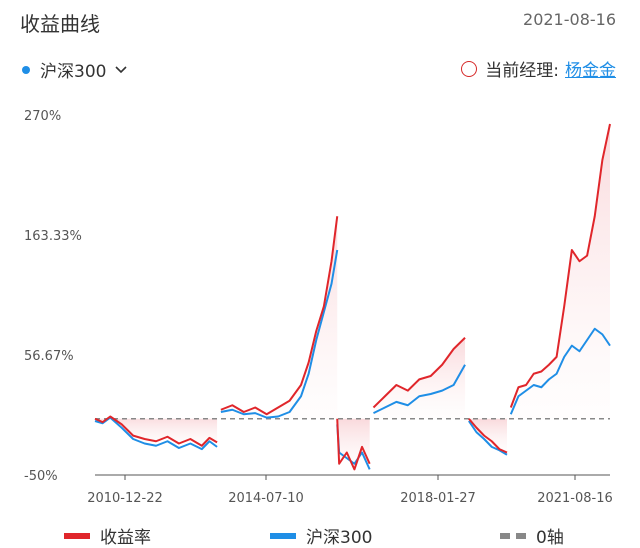  Describe the element at coordinates (266, 498) in the screenshot. I see `x-tick-label: 2014-07-10` at that location.